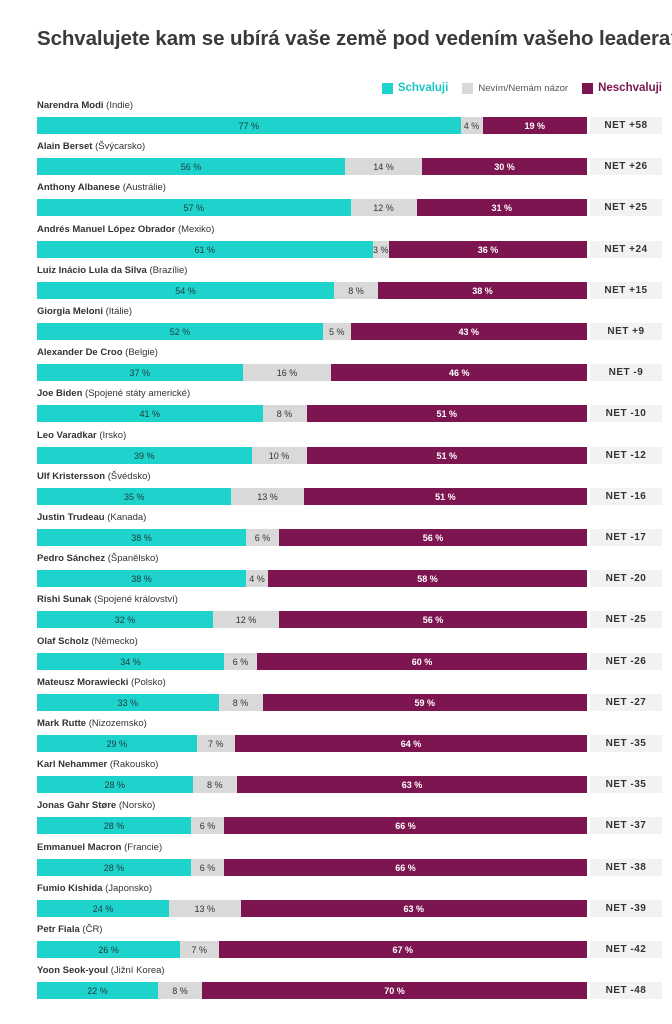  I want to click on leader-label: Luiz Inácio Lula da Silva (Brazílie), so click(112, 270).